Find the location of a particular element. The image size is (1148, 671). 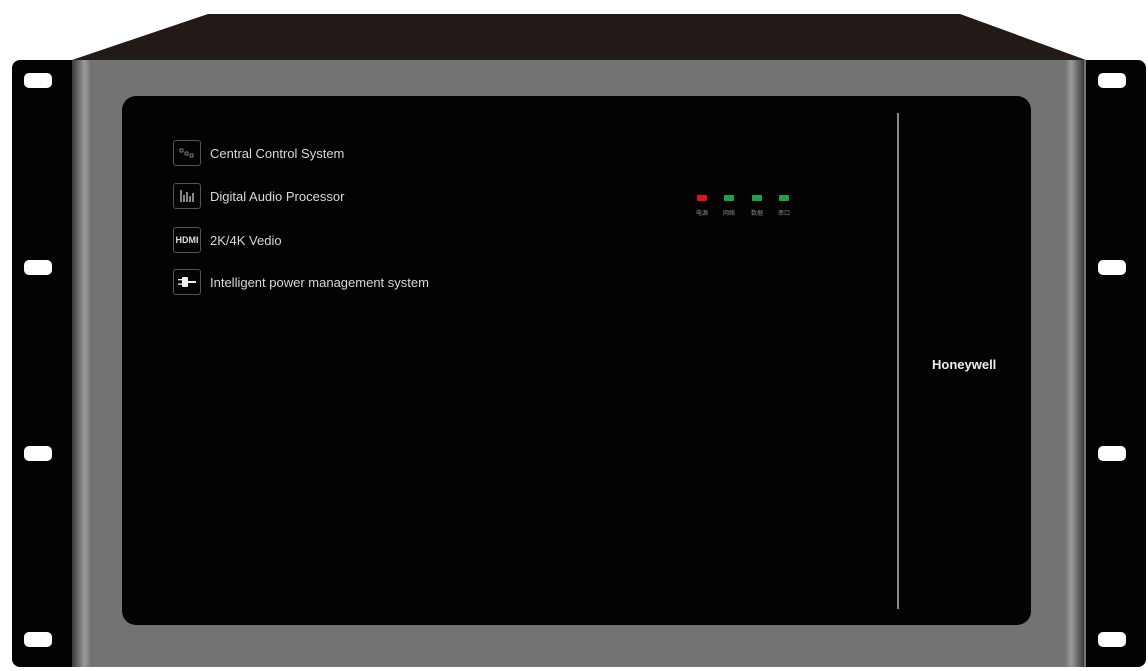

left-rack-ear is located at coordinates (42, 363).